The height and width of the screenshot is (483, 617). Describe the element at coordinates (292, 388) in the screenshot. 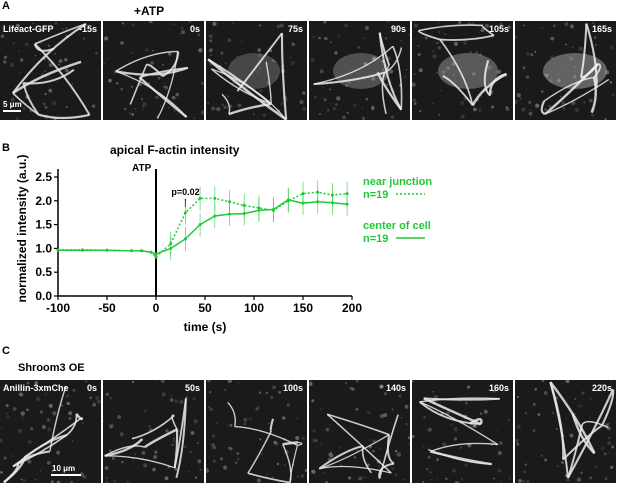

I see `frame-time-label: 100s` at that location.